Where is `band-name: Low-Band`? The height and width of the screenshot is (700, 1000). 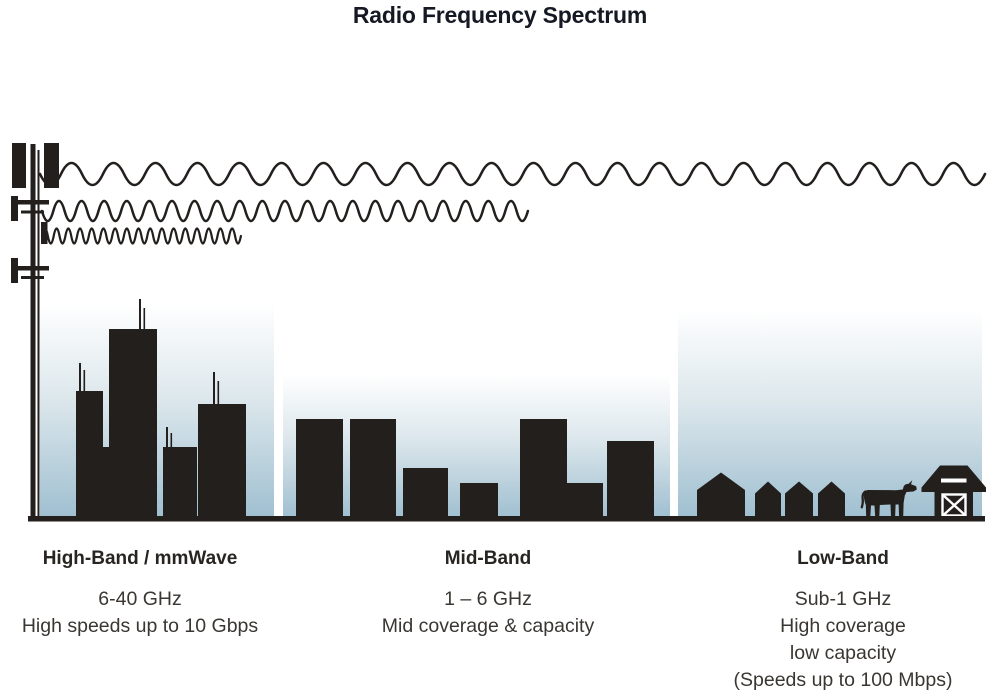 band-name: Low-Band is located at coordinates (843, 558).